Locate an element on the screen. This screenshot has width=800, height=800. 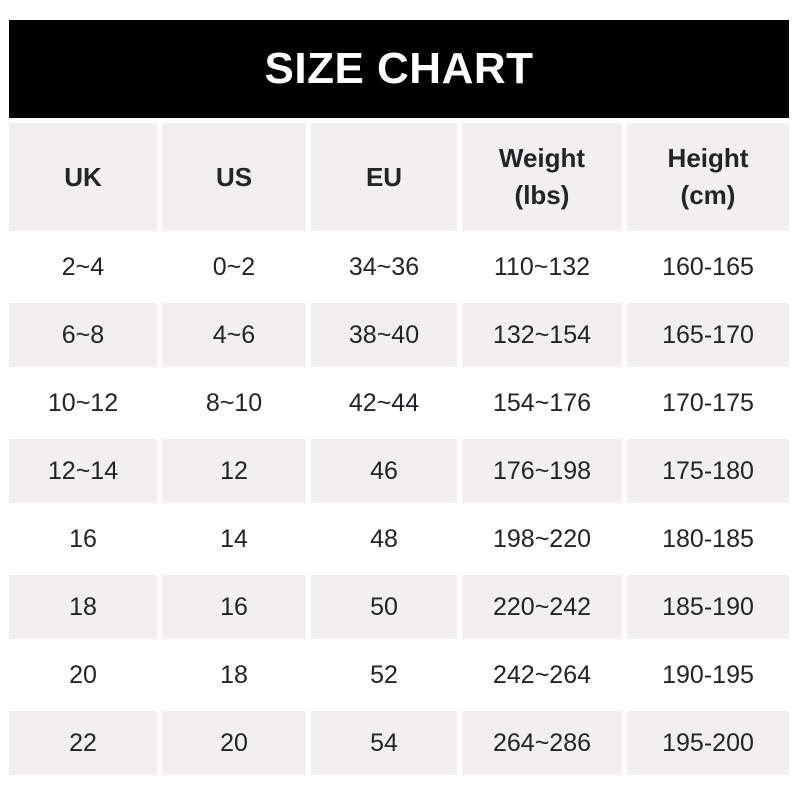
column-header-height: Height (cm) is located at coordinates (708, 177).